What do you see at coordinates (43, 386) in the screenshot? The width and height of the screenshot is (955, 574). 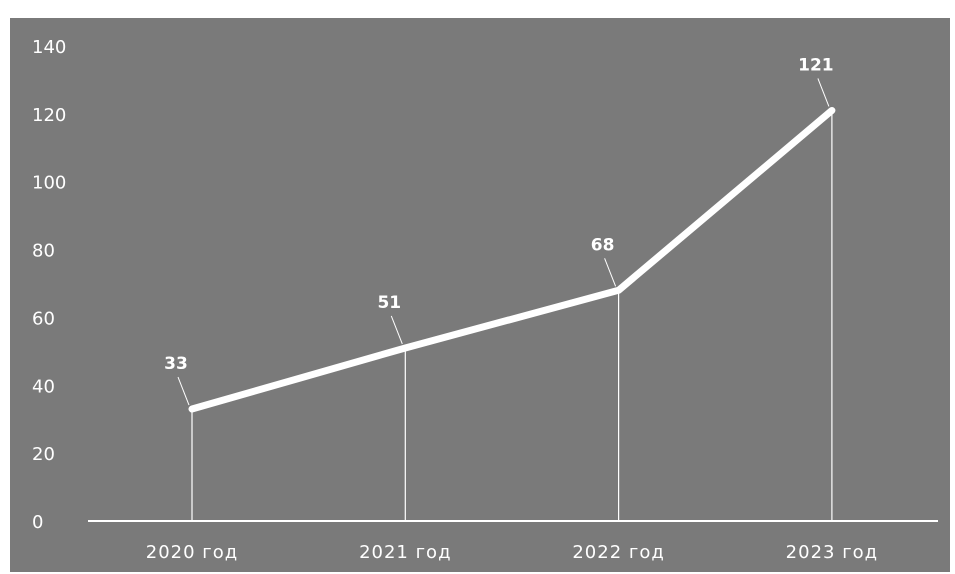 I see `y-tick-label: 40` at bounding box center [43, 386].